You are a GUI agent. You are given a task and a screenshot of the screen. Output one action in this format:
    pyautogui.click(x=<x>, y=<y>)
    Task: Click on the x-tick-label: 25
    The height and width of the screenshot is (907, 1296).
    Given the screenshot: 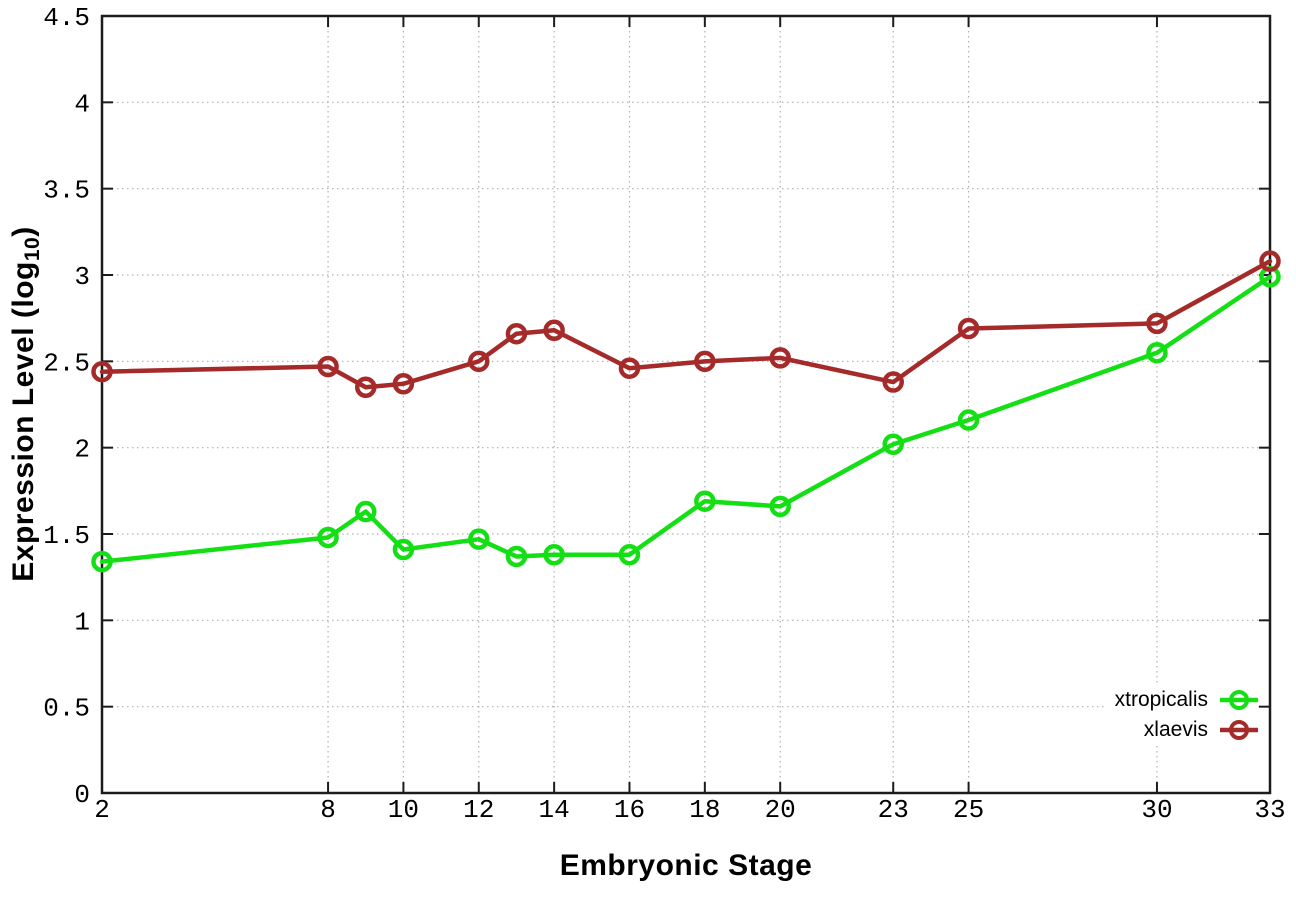 What is the action you would take?
    pyautogui.click(x=968, y=810)
    